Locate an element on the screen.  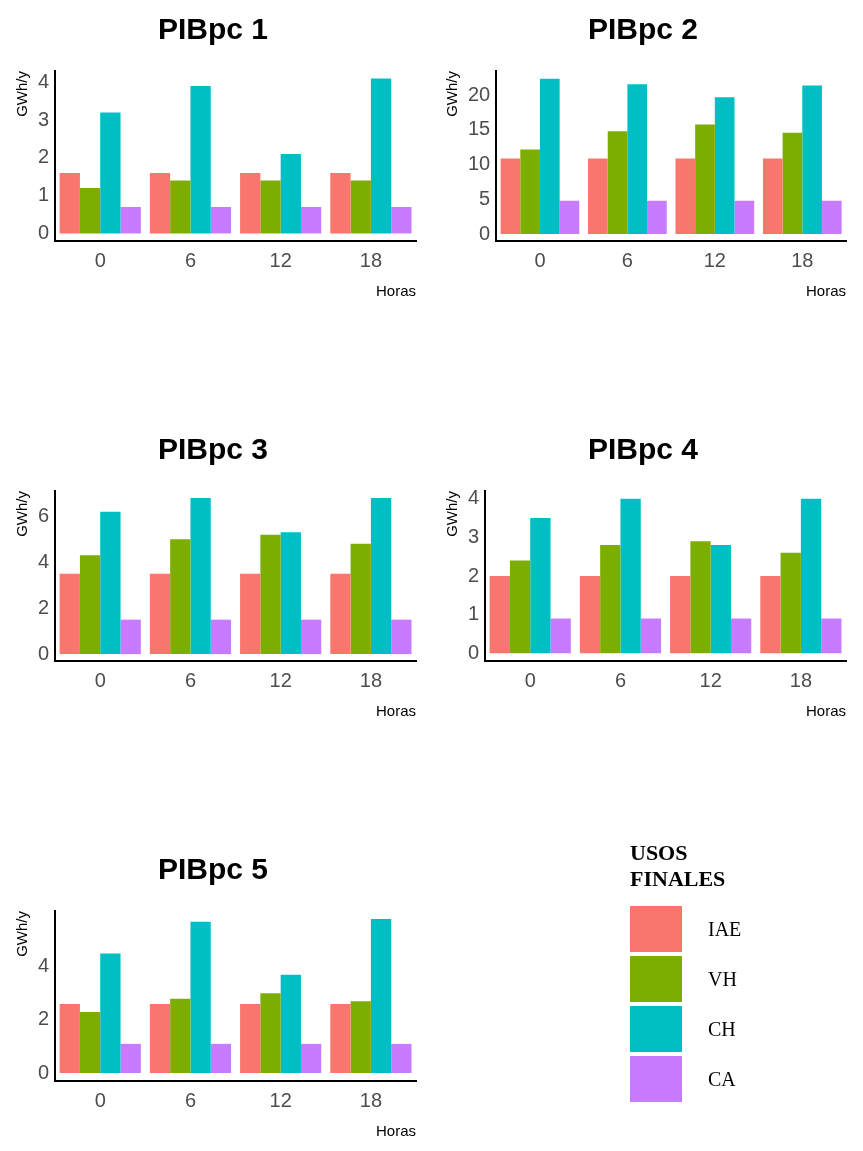
y-tick-label: 3 is located at coordinates (474, 535).